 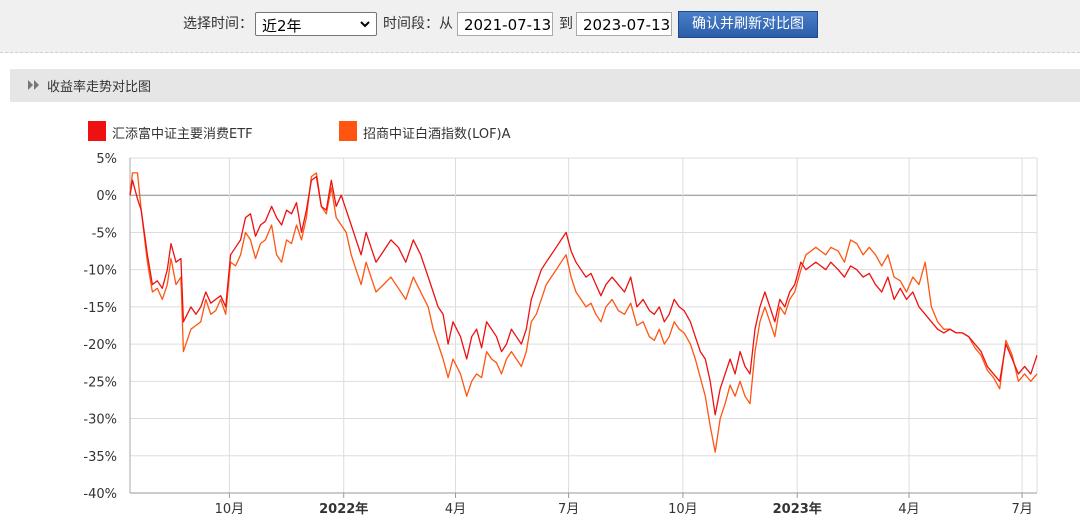 I want to click on y-tick-label: 5%, so click(x=106, y=159).